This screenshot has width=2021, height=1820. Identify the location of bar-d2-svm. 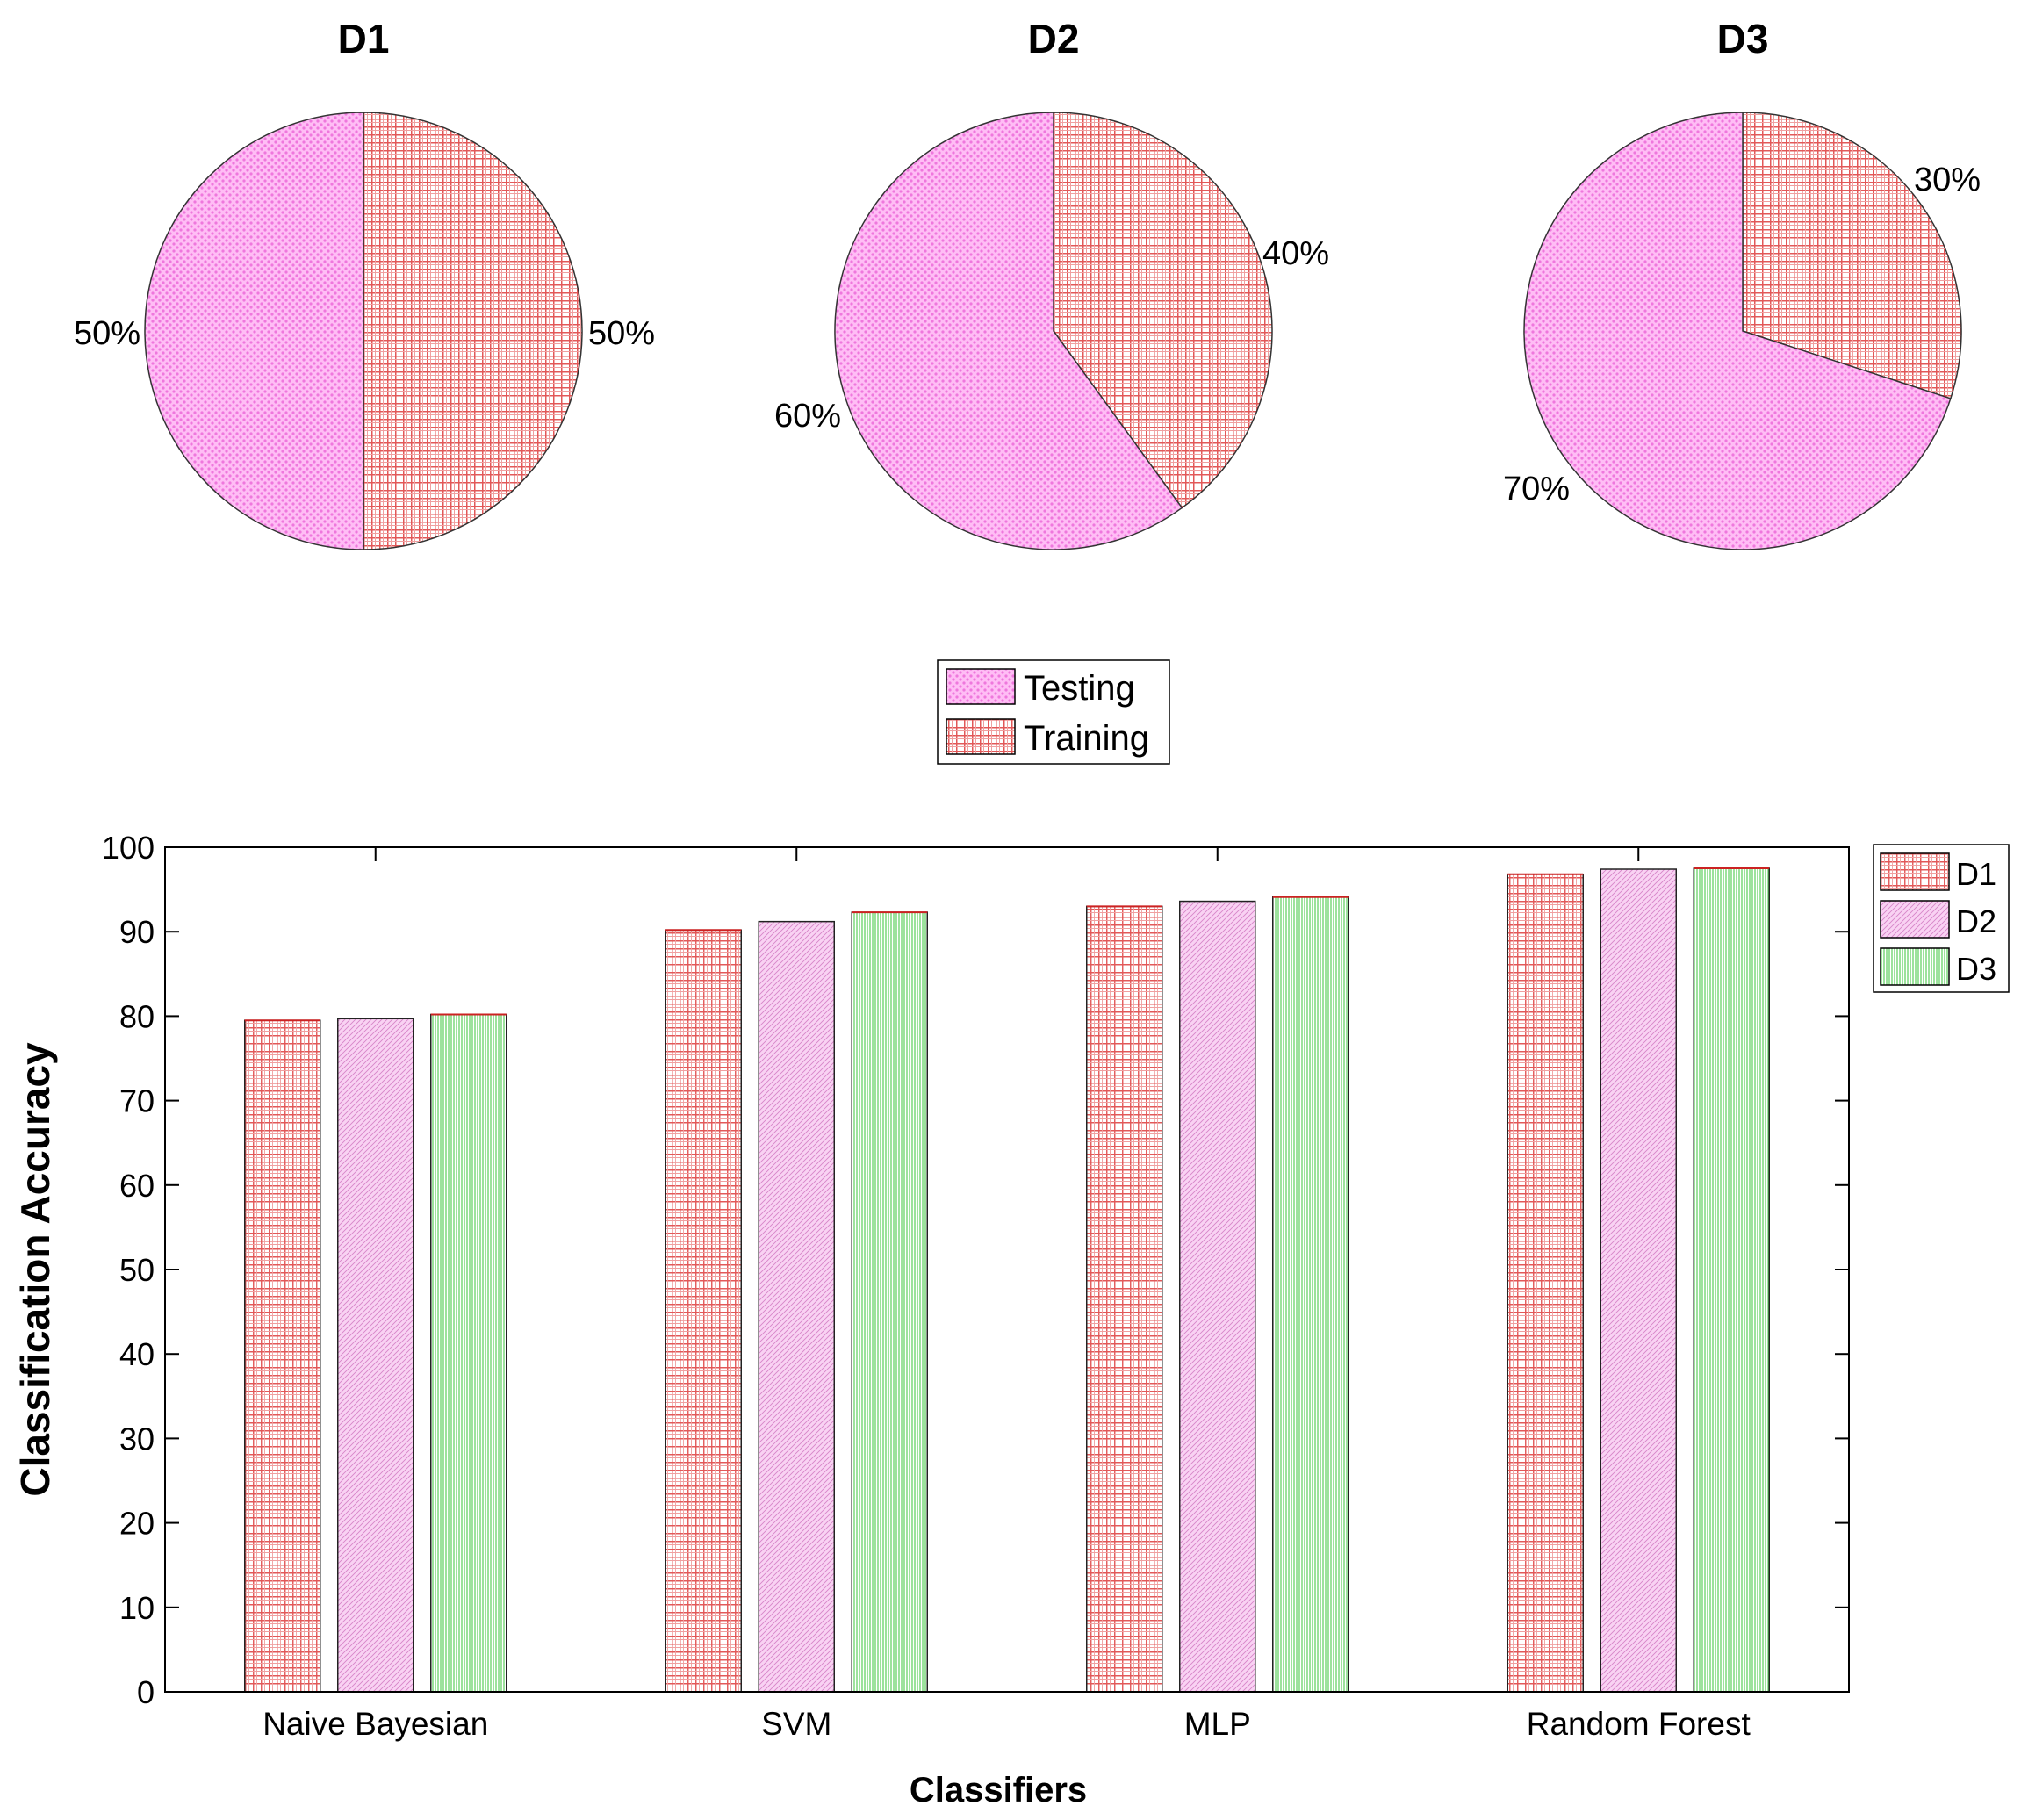
(796, 1306).